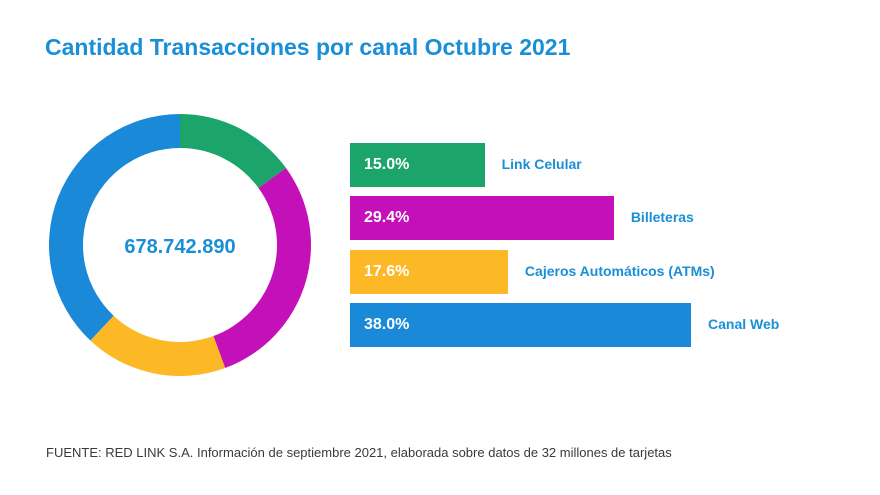  I want to click on donut-slice-cajeros, so click(158, 345).